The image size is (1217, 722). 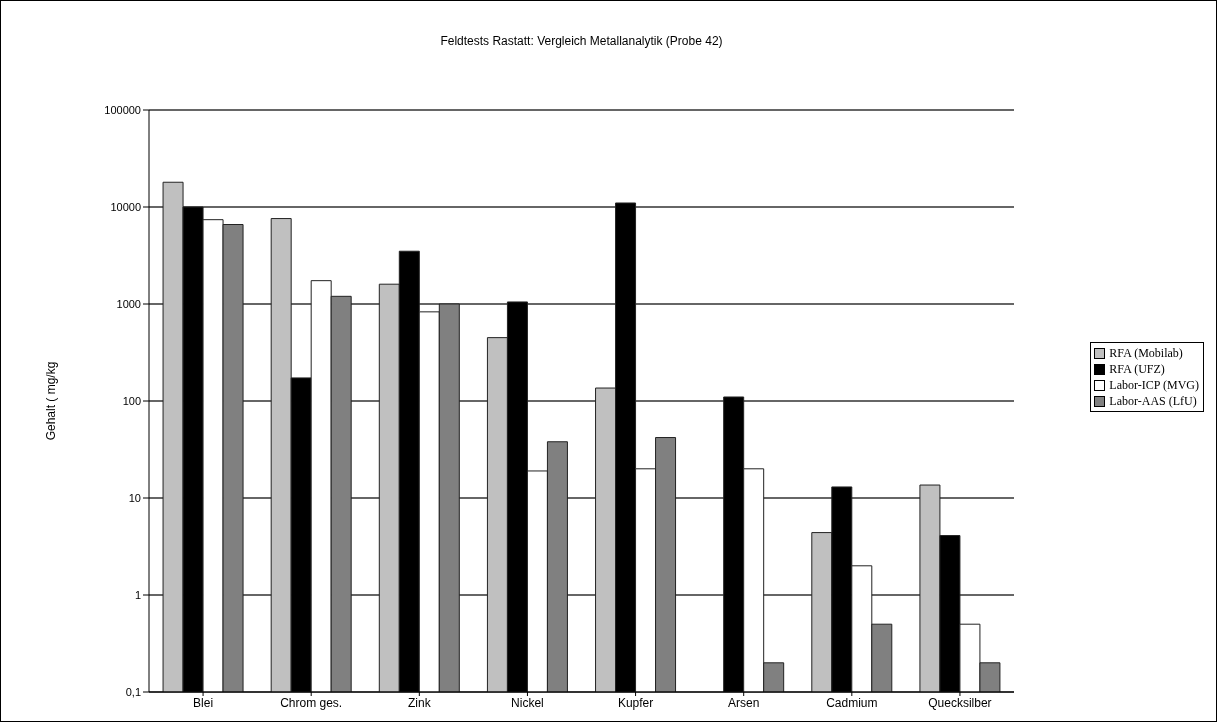 What do you see at coordinates (960, 702) in the screenshot?
I see `x-tick-label: Quecksilber` at bounding box center [960, 702].